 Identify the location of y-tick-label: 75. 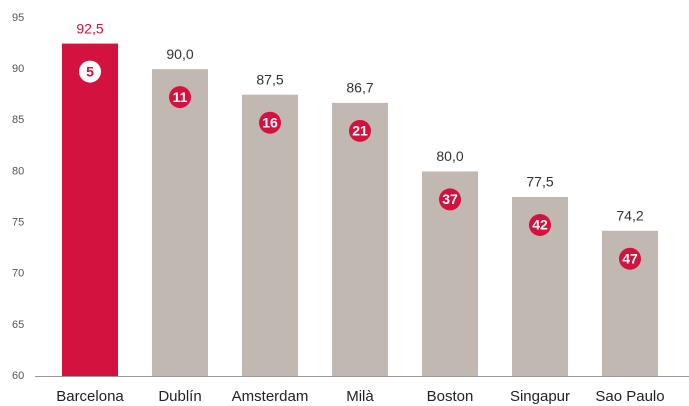
(18, 222).